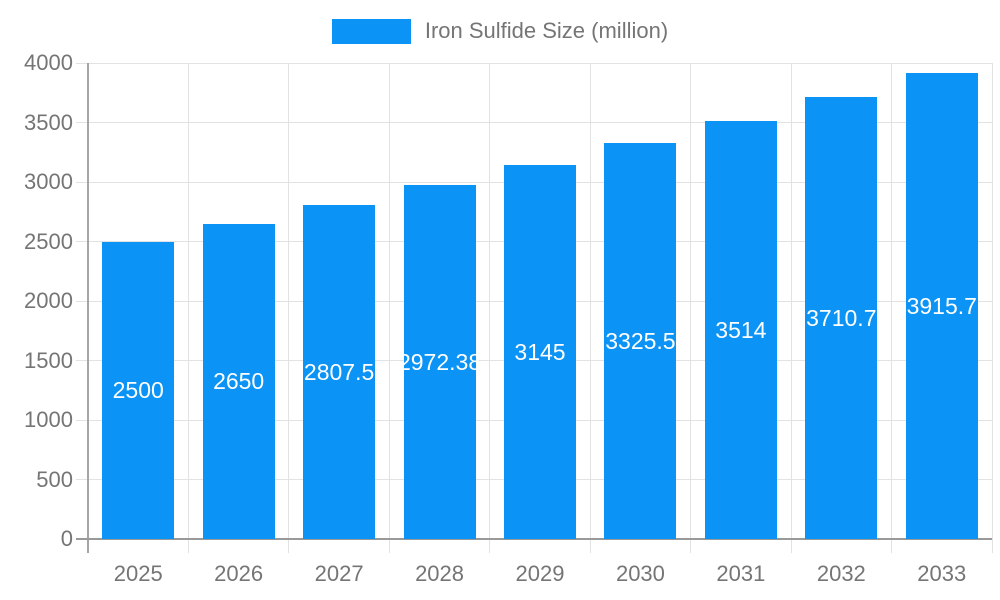  I want to click on x-axis-tick-label: 2026, so click(239, 573).